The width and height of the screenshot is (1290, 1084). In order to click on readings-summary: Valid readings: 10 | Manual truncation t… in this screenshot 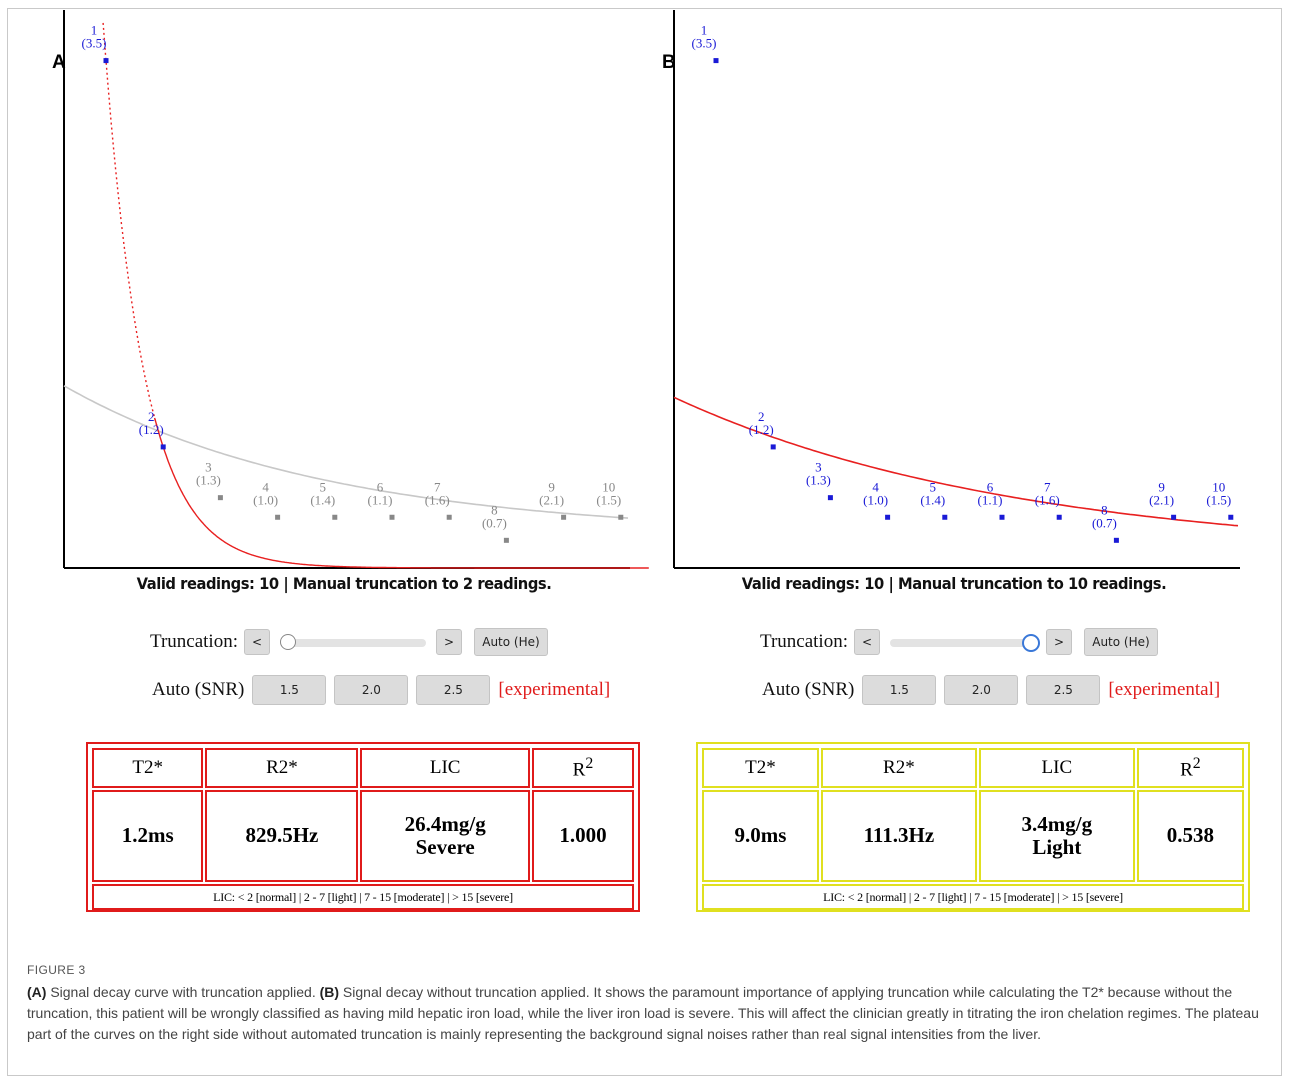, I will do `click(344, 583)`.